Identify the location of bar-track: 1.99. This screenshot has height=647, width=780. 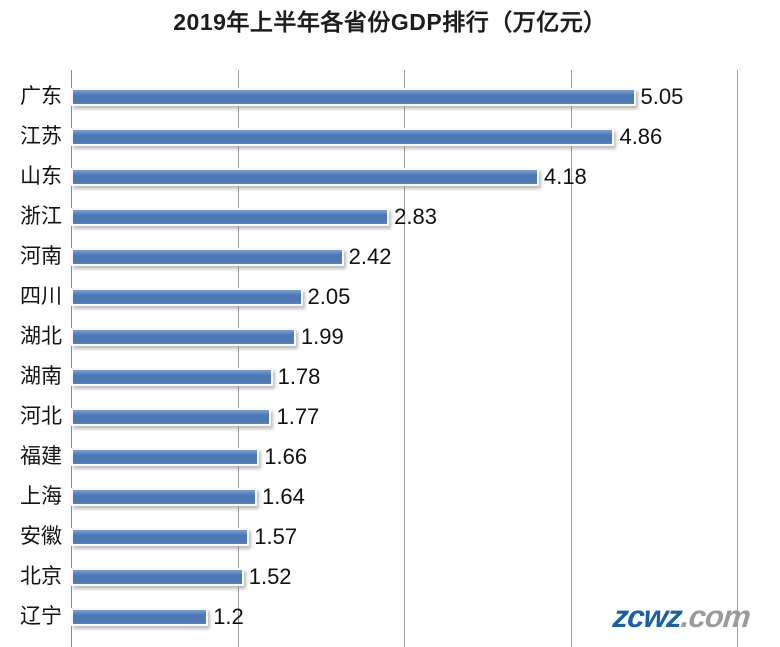
(404, 337).